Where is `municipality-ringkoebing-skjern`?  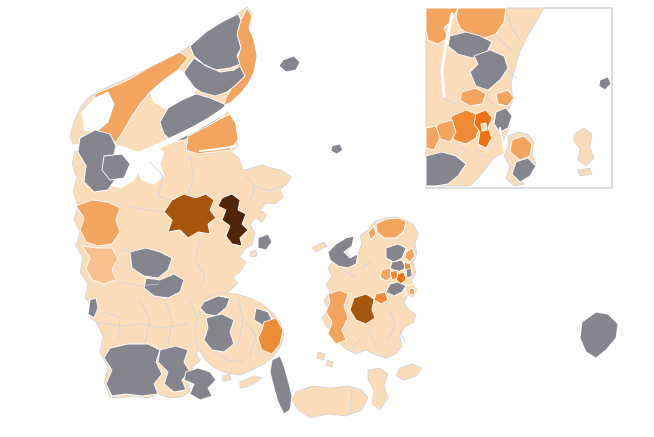 municipality-ringkoebing-skjern is located at coordinates (98, 223).